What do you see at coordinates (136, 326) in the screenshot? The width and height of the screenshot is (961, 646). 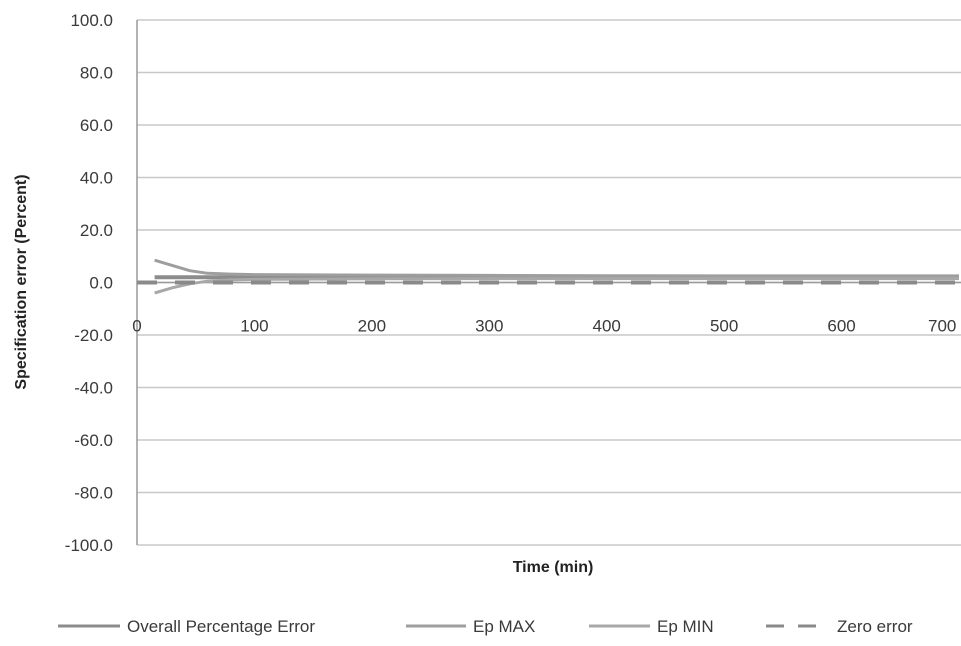 I see `x-tick-label: 0` at bounding box center [136, 326].